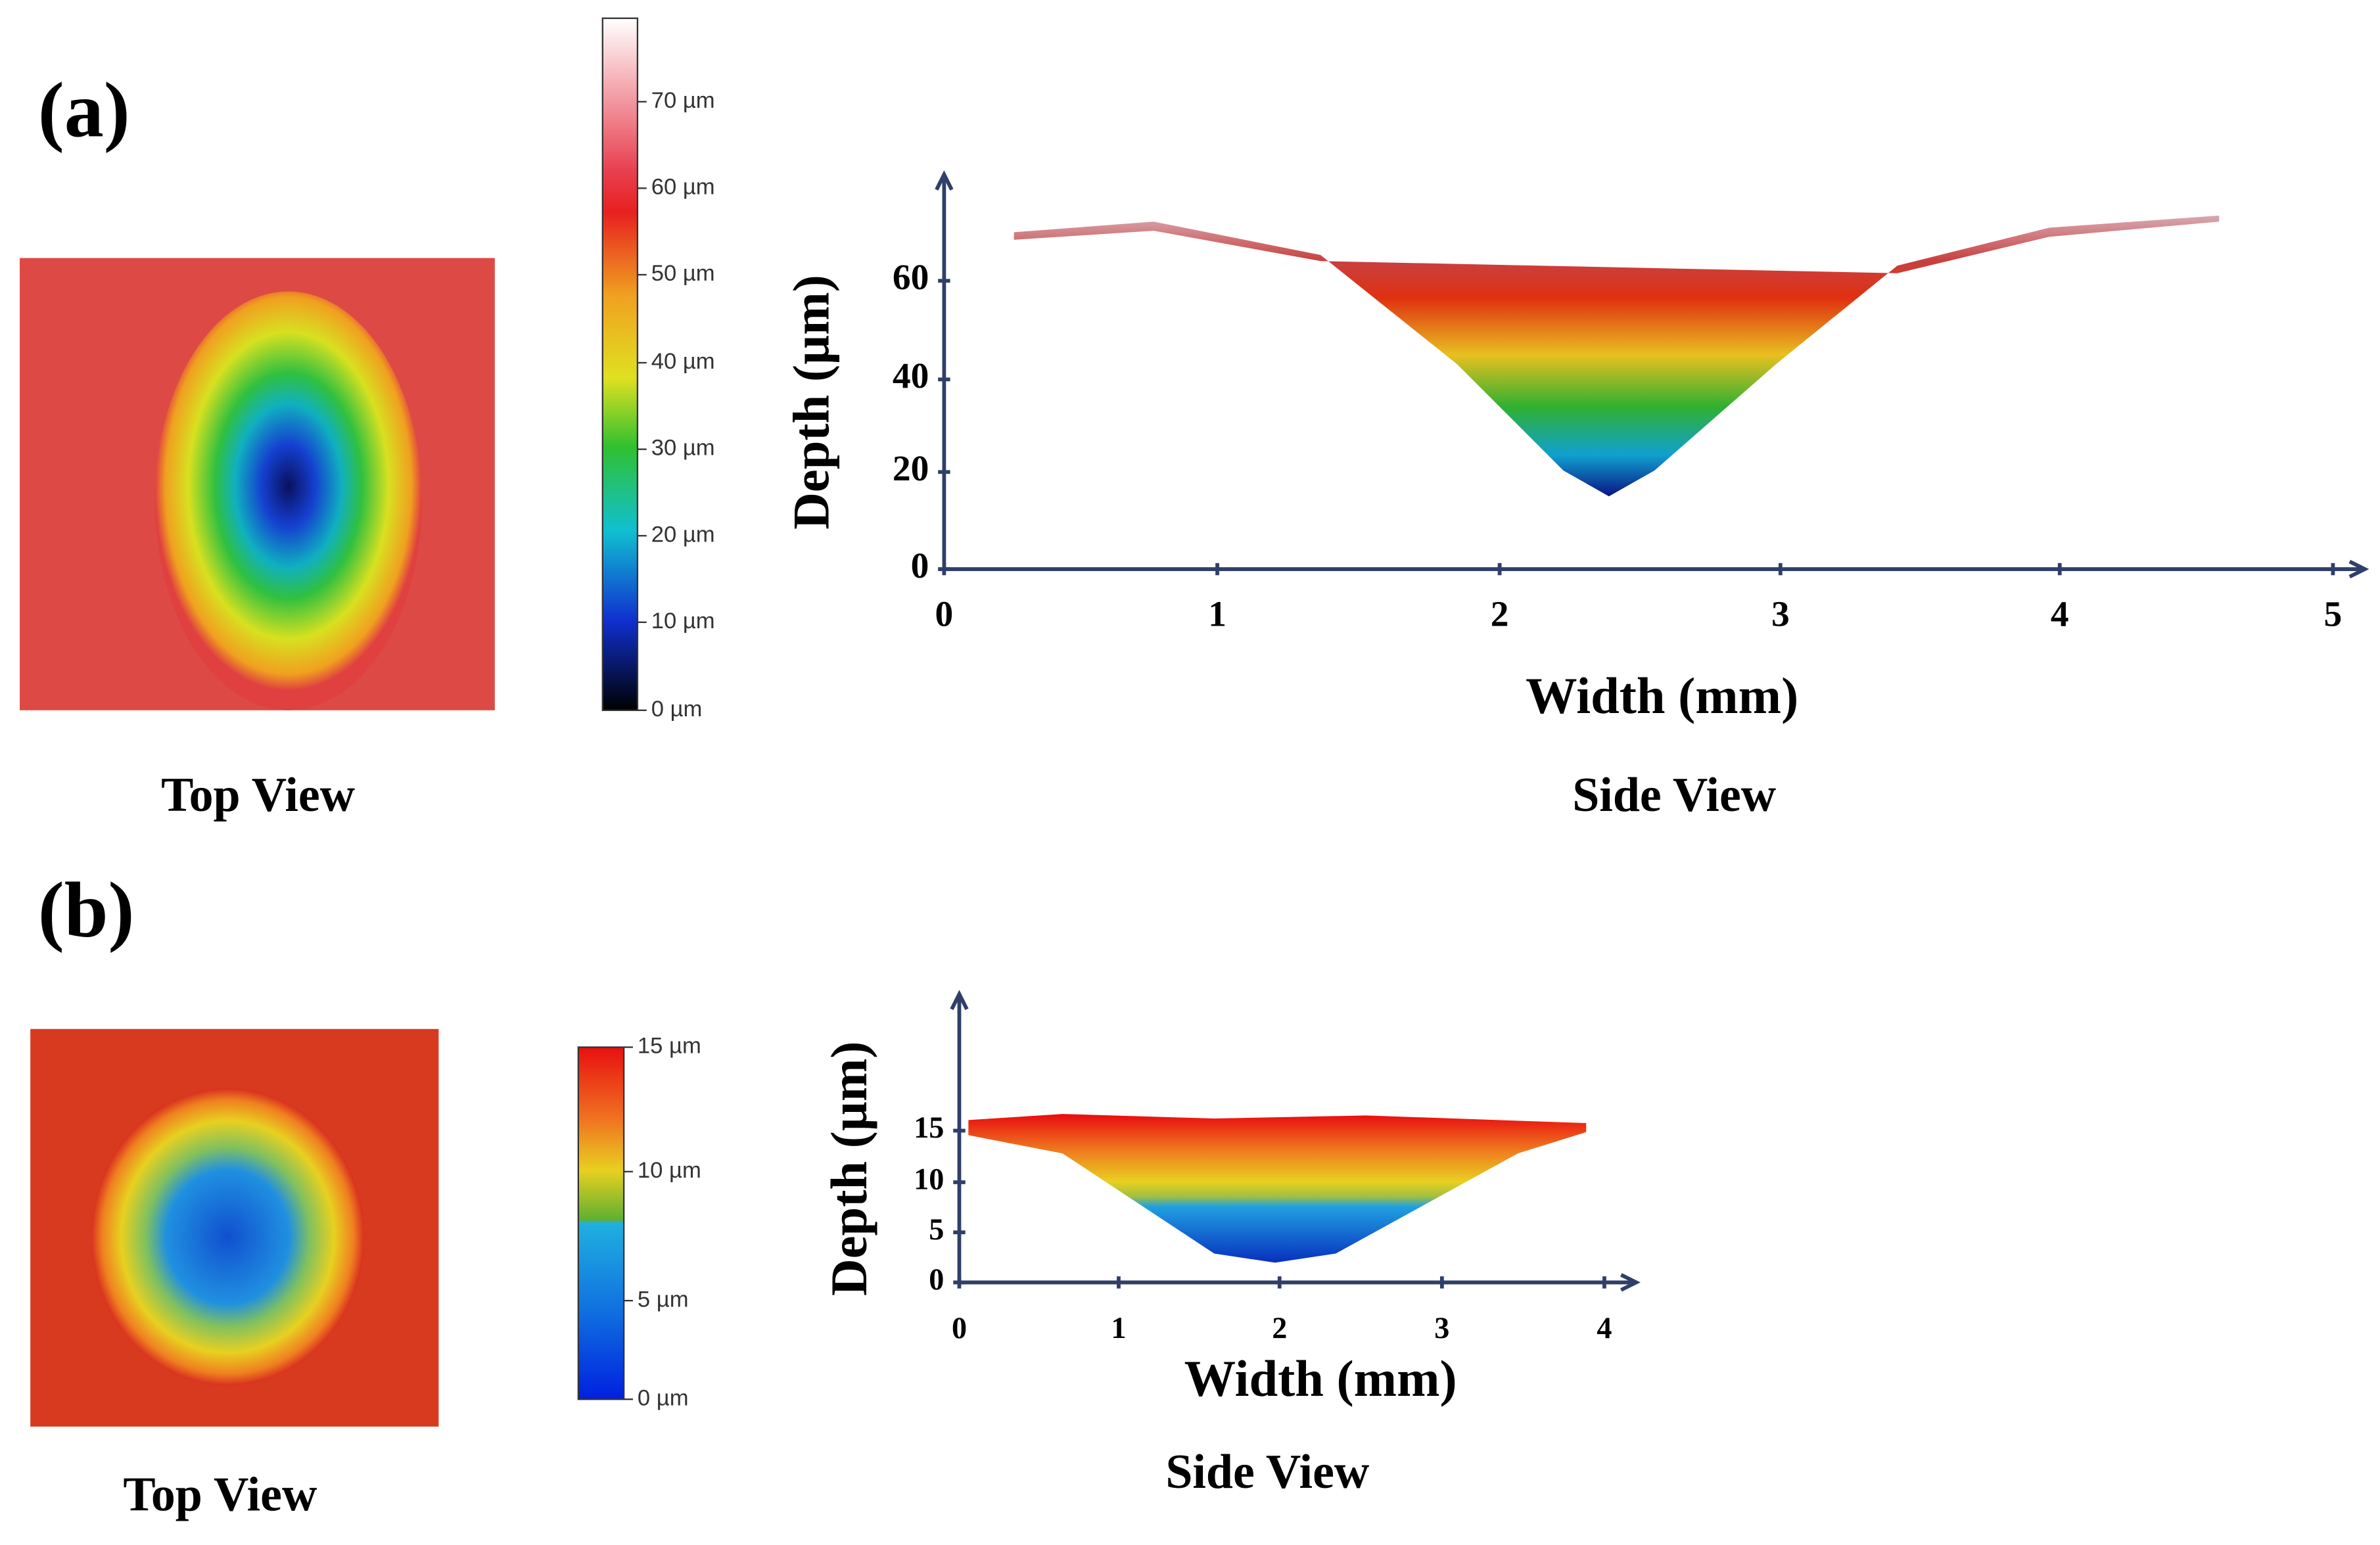 The height and width of the screenshot is (1545, 2380). Describe the element at coordinates (84, 110) in the screenshot. I see `panel-label: (a)` at that location.